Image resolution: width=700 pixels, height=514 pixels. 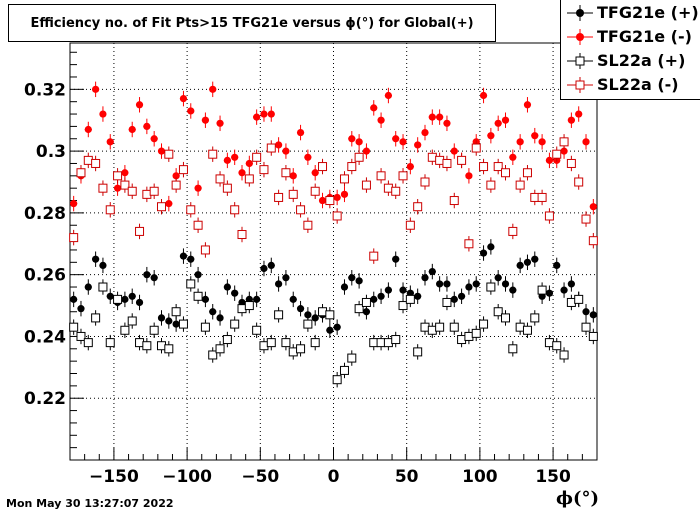 What do you see at coordinates (187, 477) in the screenshot?
I see `x-tick-label: −100` at bounding box center [187, 477].